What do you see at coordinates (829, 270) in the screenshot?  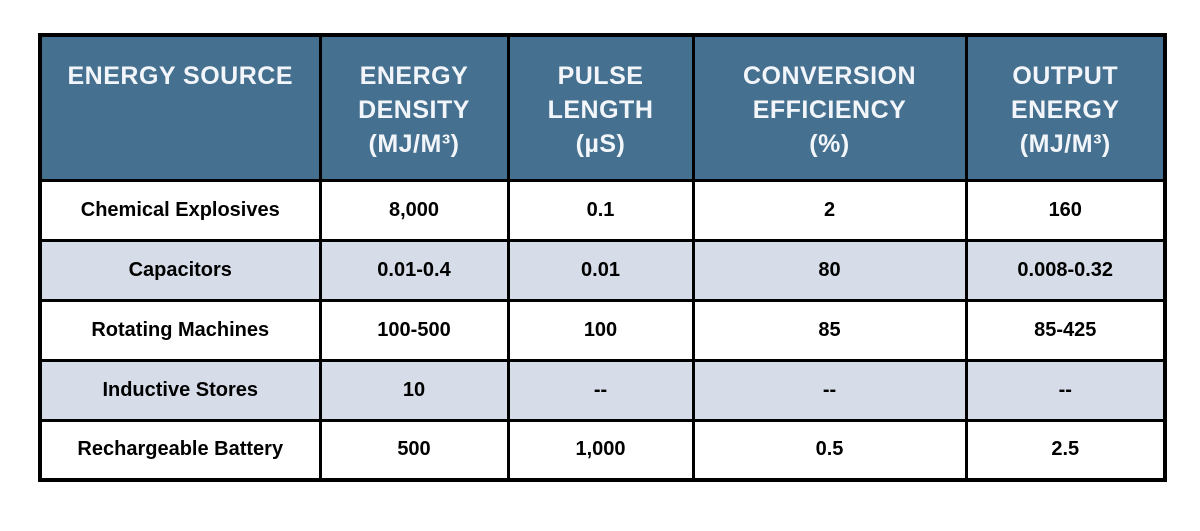 I see `cell-conversion-efficiency: 80` at bounding box center [829, 270].